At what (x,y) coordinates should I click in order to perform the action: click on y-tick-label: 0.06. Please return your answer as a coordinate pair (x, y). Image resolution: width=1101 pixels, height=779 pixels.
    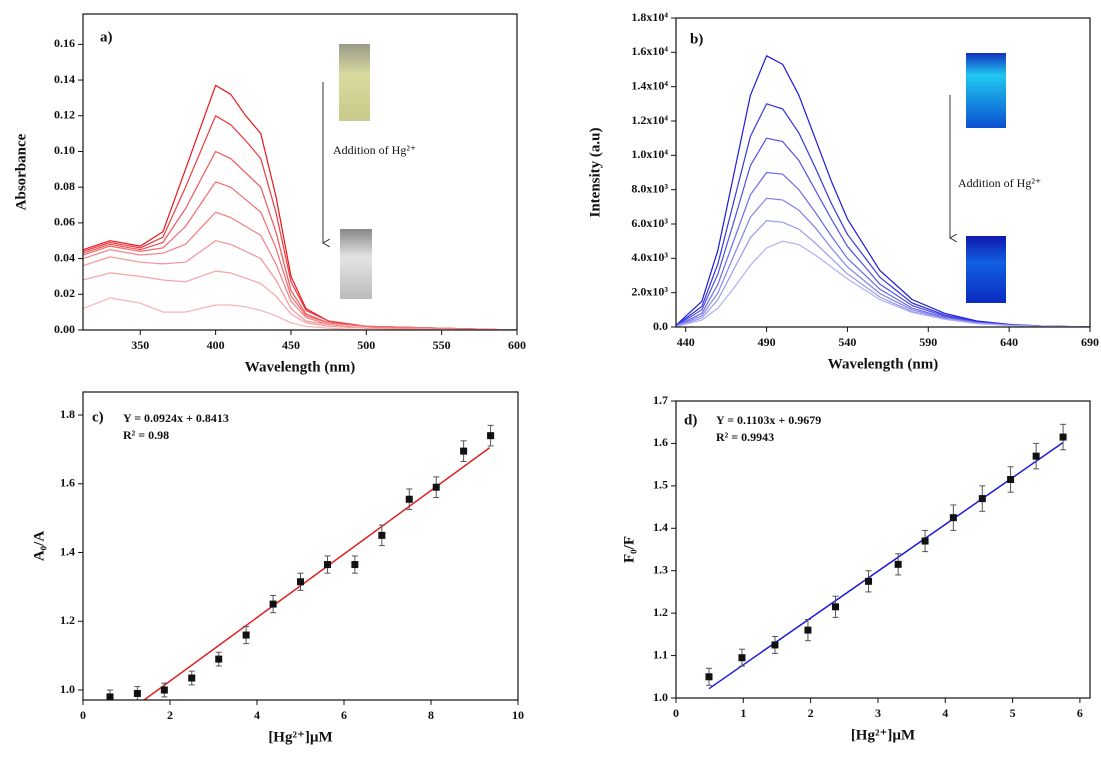
    Looking at the image, I should click on (64, 222).